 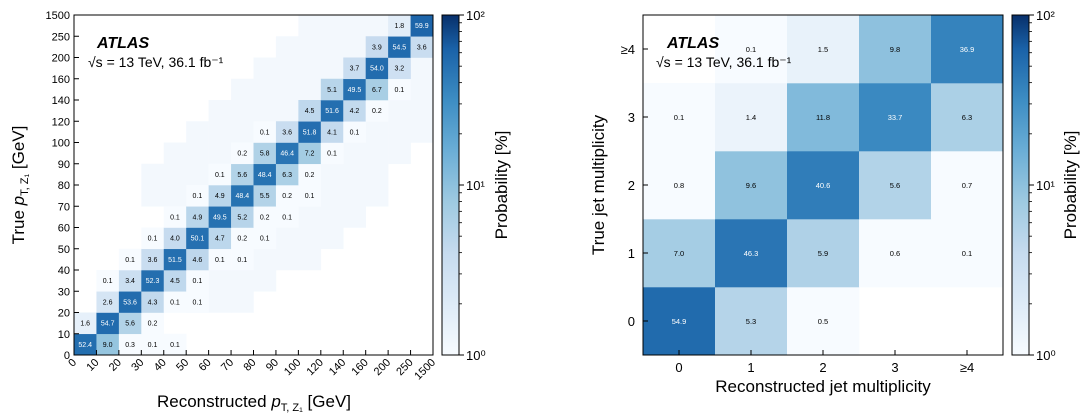 I want to click on pt-x-tick-label: 200, so click(x=382, y=367).